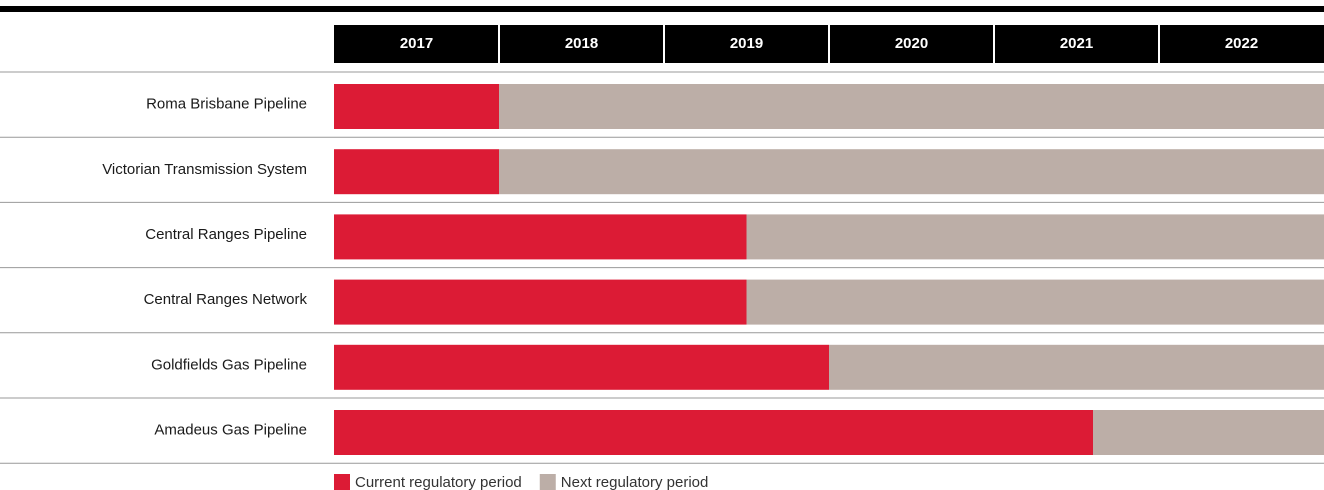 The width and height of the screenshot is (1324, 490). What do you see at coordinates (229, 364) in the screenshot?
I see `row-label: Goldfields Gas Pipeline` at bounding box center [229, 364].